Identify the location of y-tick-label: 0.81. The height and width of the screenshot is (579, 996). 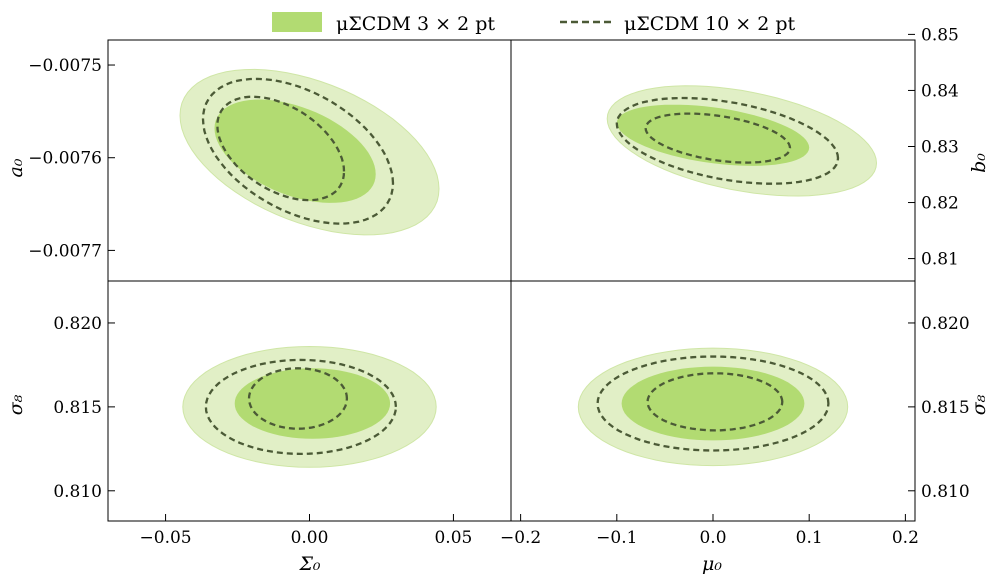
(940, 260).